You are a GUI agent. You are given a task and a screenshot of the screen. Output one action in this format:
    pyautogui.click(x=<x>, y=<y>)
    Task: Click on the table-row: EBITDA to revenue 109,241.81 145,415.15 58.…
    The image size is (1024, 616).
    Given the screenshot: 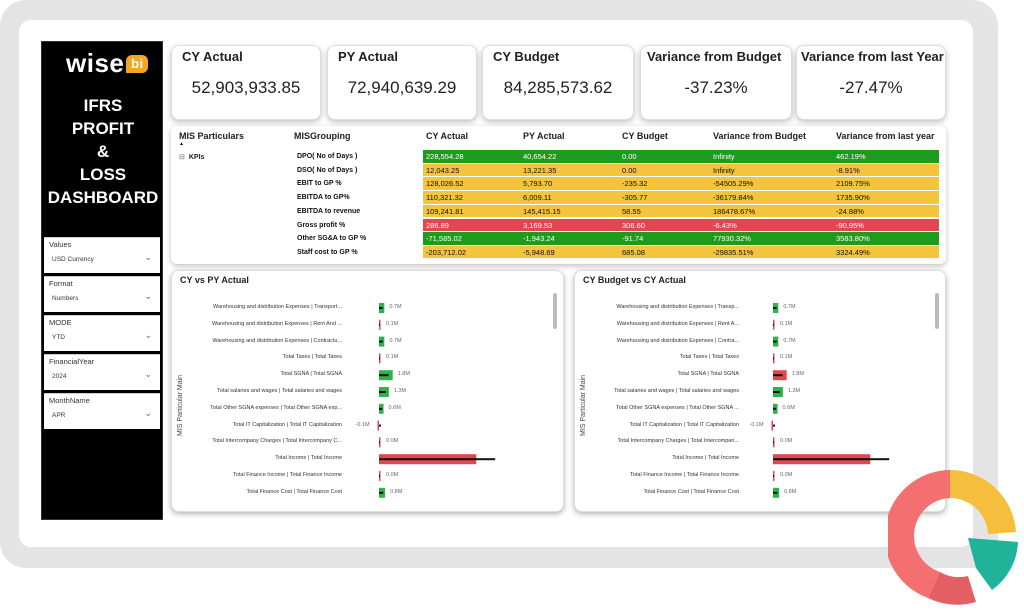 What is the action you would take?
    pyautogui.click(x=558, y=211)
    